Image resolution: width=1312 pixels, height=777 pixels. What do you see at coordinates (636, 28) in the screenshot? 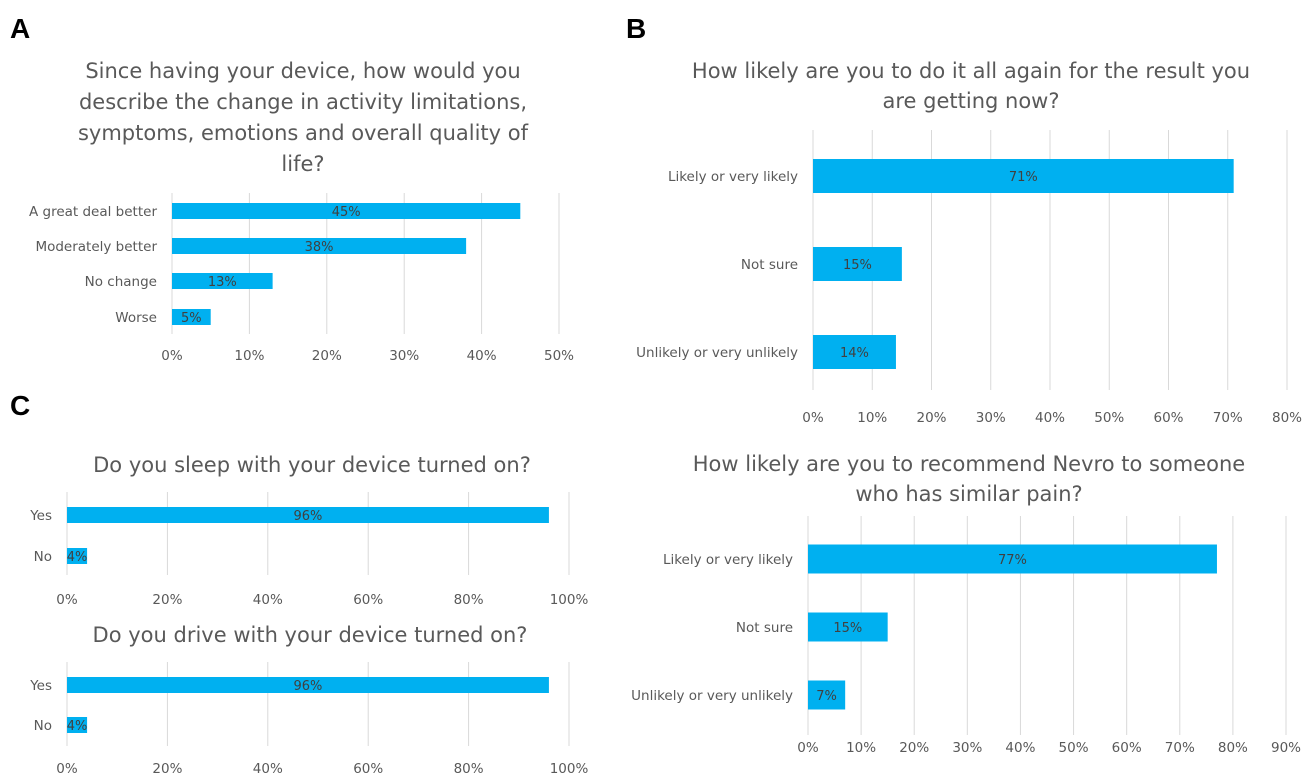
I see `panel-label-b: B` at bounding box center [636, 28].